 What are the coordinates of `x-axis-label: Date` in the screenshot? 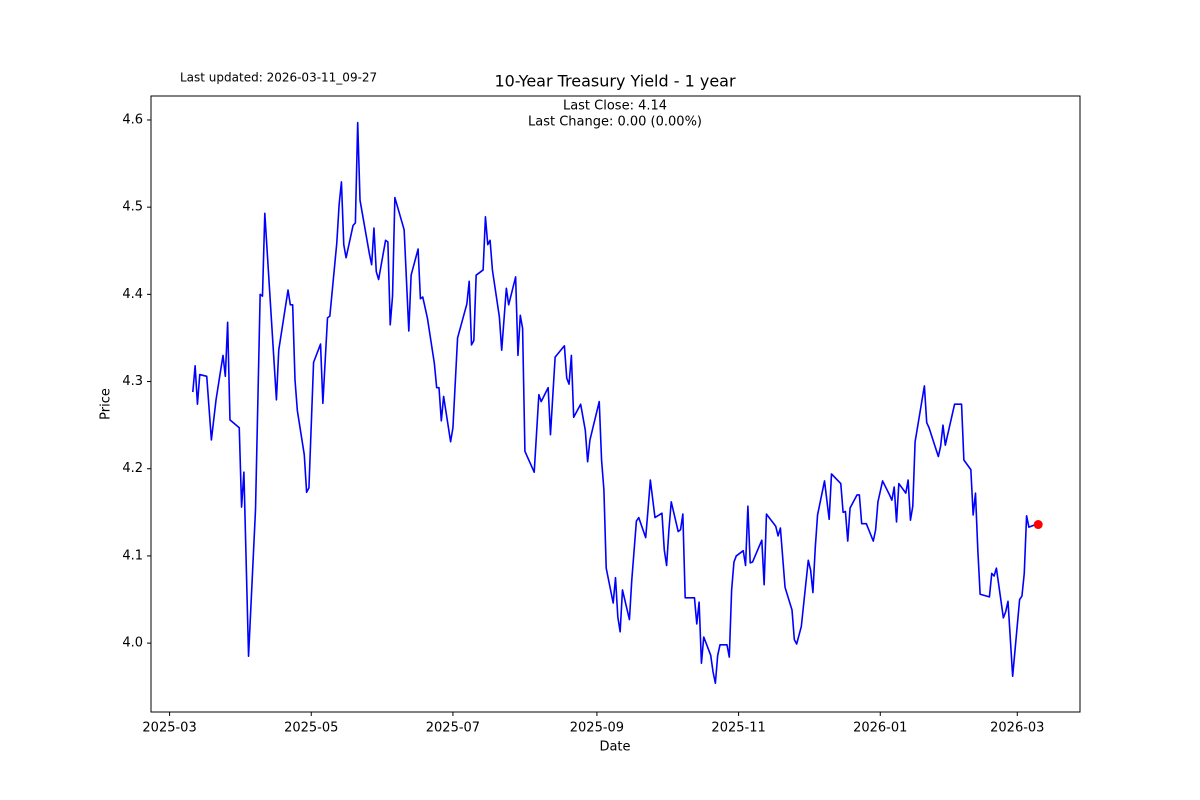 It's located at (614, 747).